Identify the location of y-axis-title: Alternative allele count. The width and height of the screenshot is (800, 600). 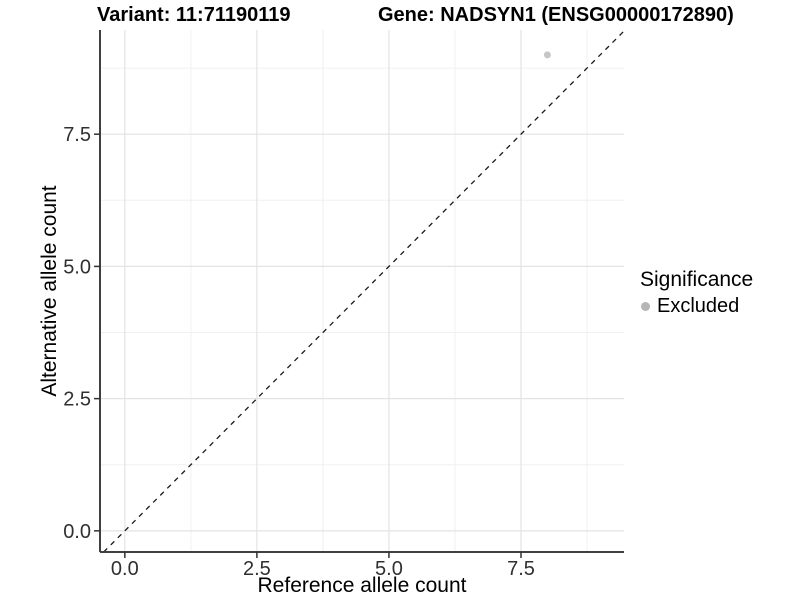
(49, 291).